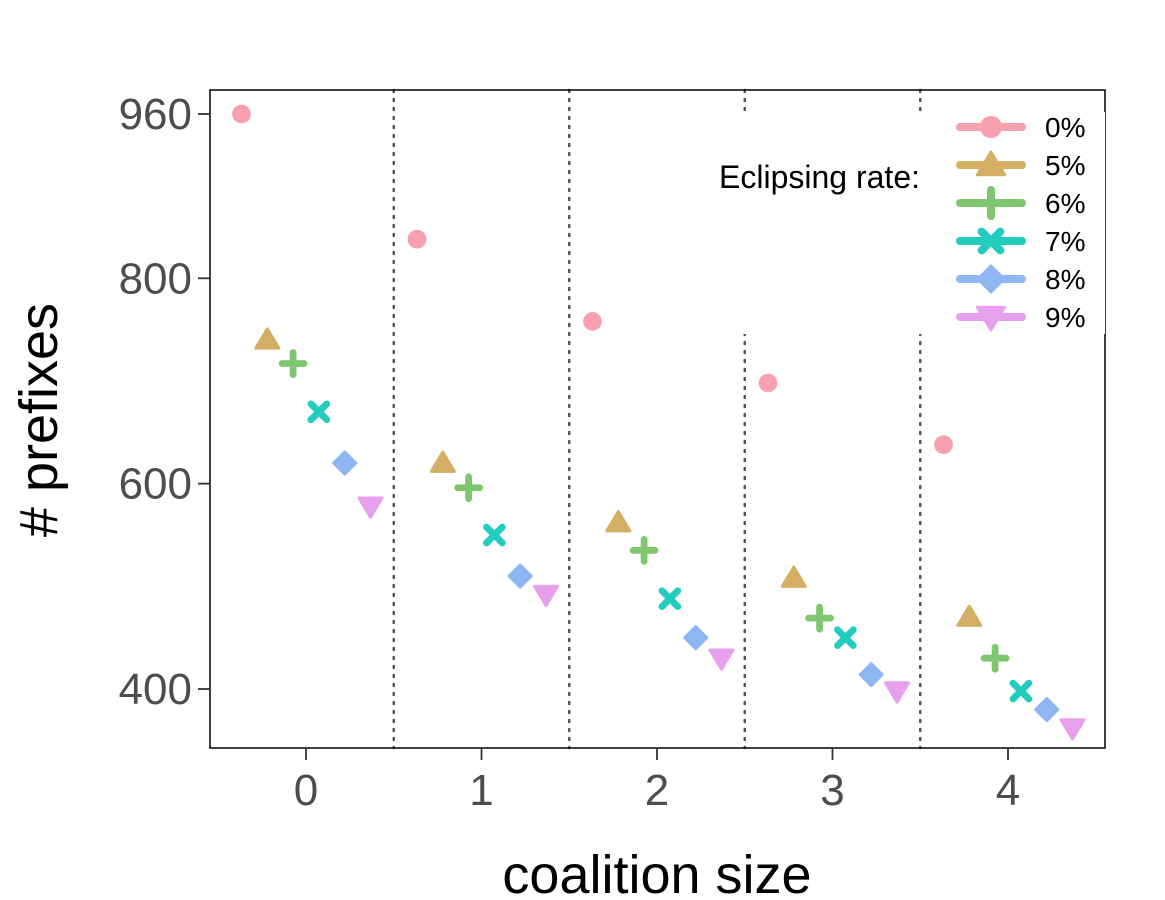 The height and width of the screenshot is (900, 1165). What do you see at coordinates (164, 402) in the screenshot?
I see `y-axis: 400 600 800 960` at bounding box center [164, 402].